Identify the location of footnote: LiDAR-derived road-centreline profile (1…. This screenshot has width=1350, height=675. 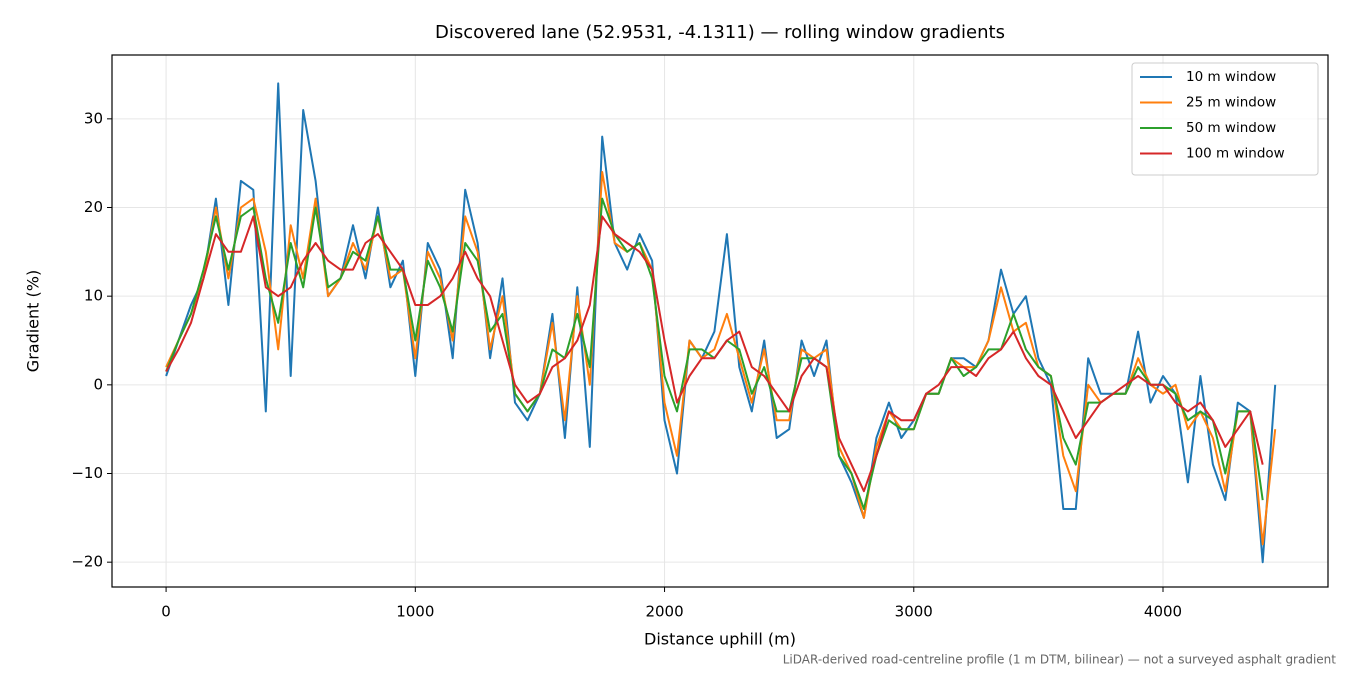
(1060, 660).